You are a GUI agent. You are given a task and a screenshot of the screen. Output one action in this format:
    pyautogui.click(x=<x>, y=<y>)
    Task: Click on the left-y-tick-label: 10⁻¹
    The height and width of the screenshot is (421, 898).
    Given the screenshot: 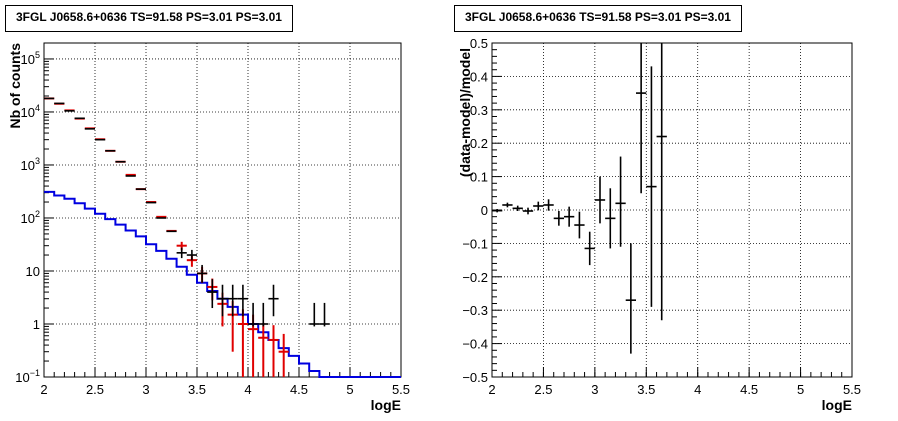 What is the action you would take?
    pyautogui.click(x=27, y=376)
    